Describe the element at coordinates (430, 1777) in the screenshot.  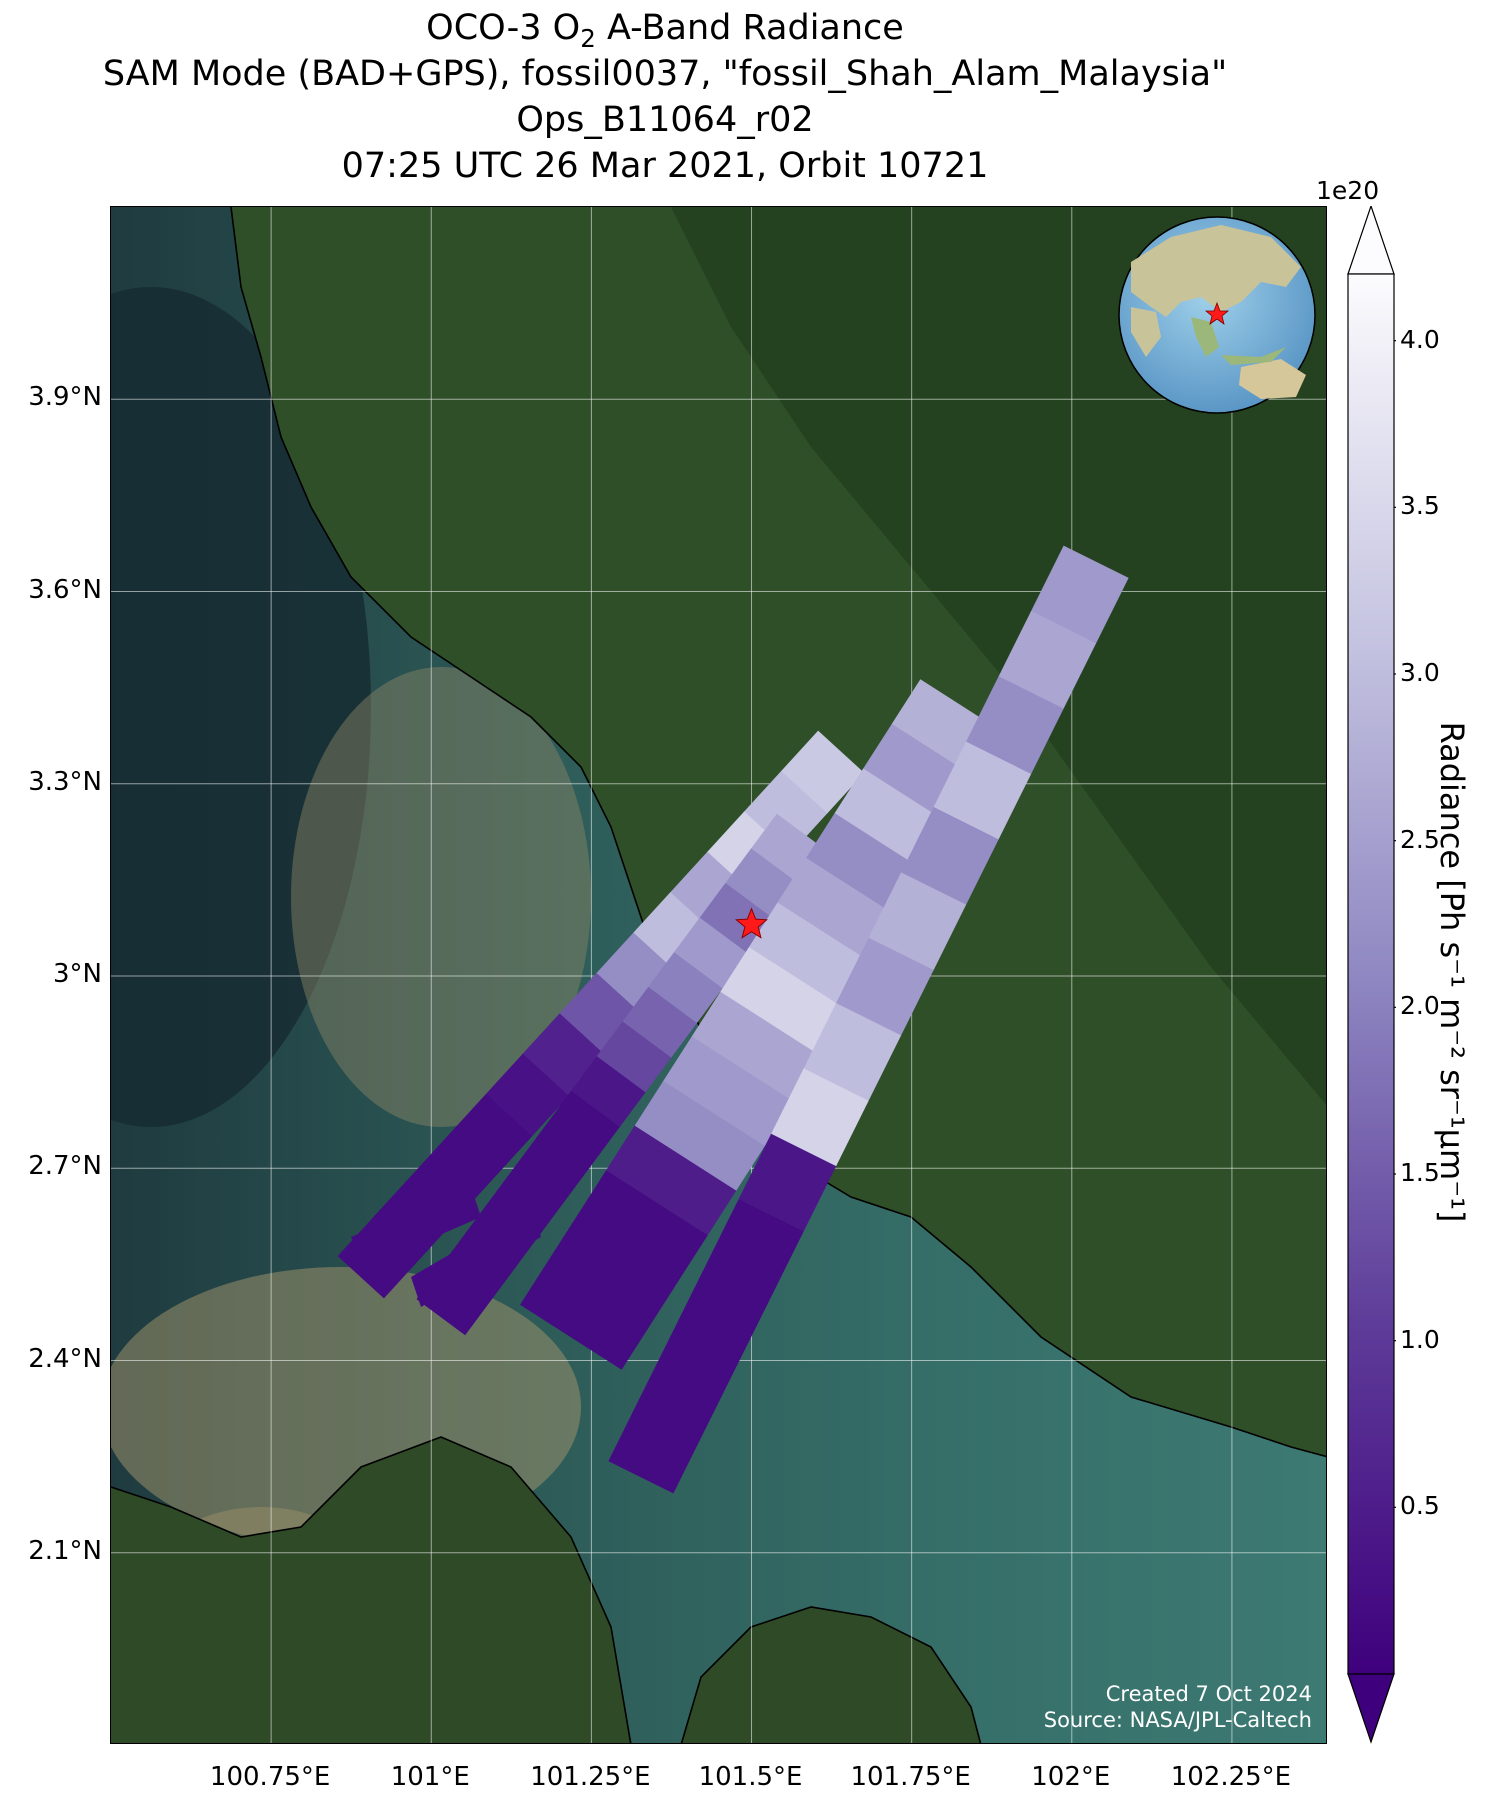
I see `lon-tick-label-1: 101°E` at that location.